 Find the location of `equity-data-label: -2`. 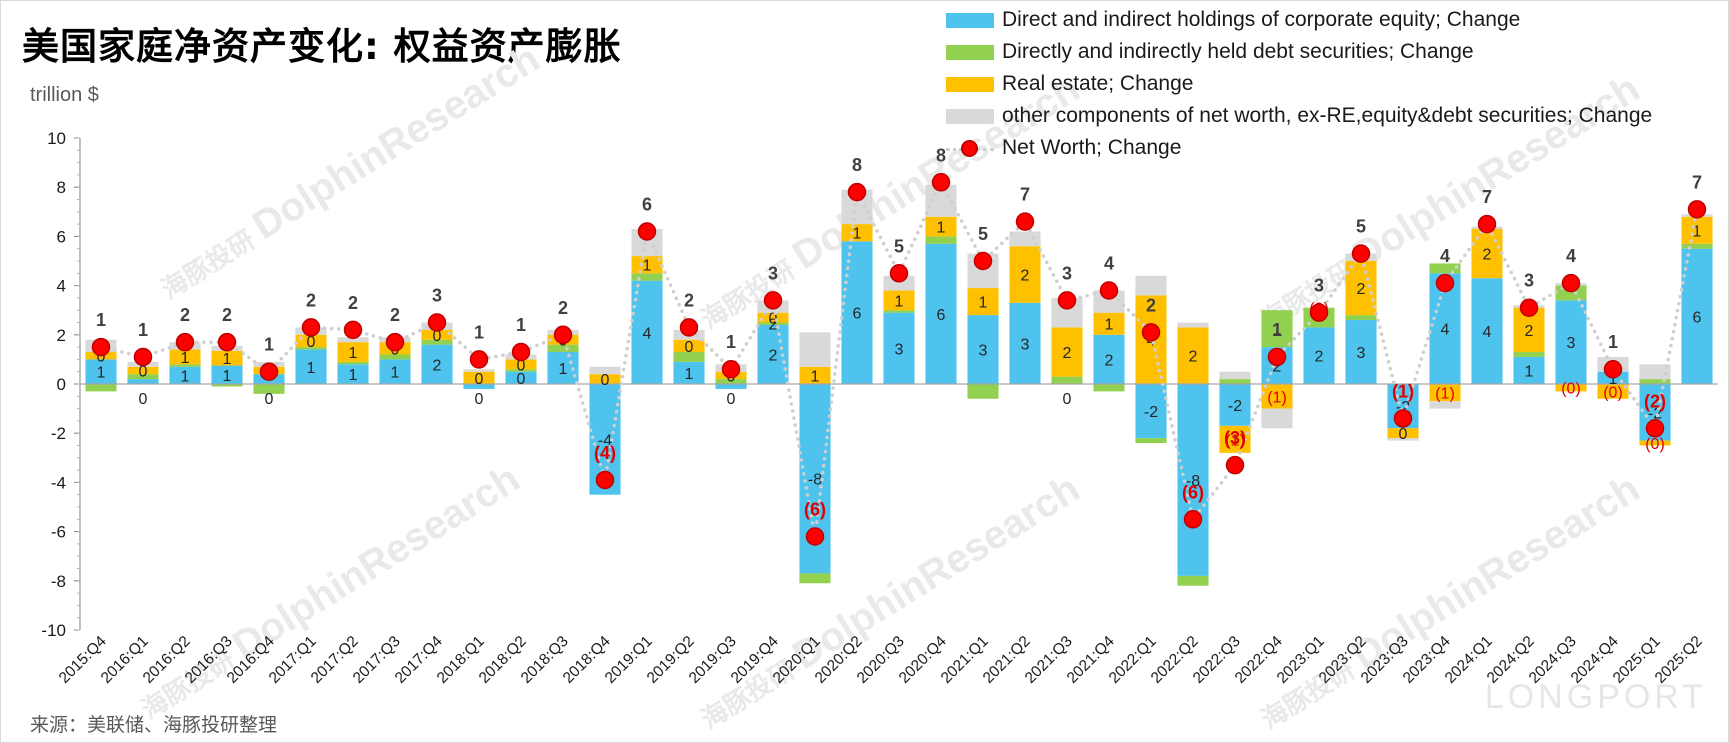

equity-data-label: -2 is located at coordinates (1151, 412).